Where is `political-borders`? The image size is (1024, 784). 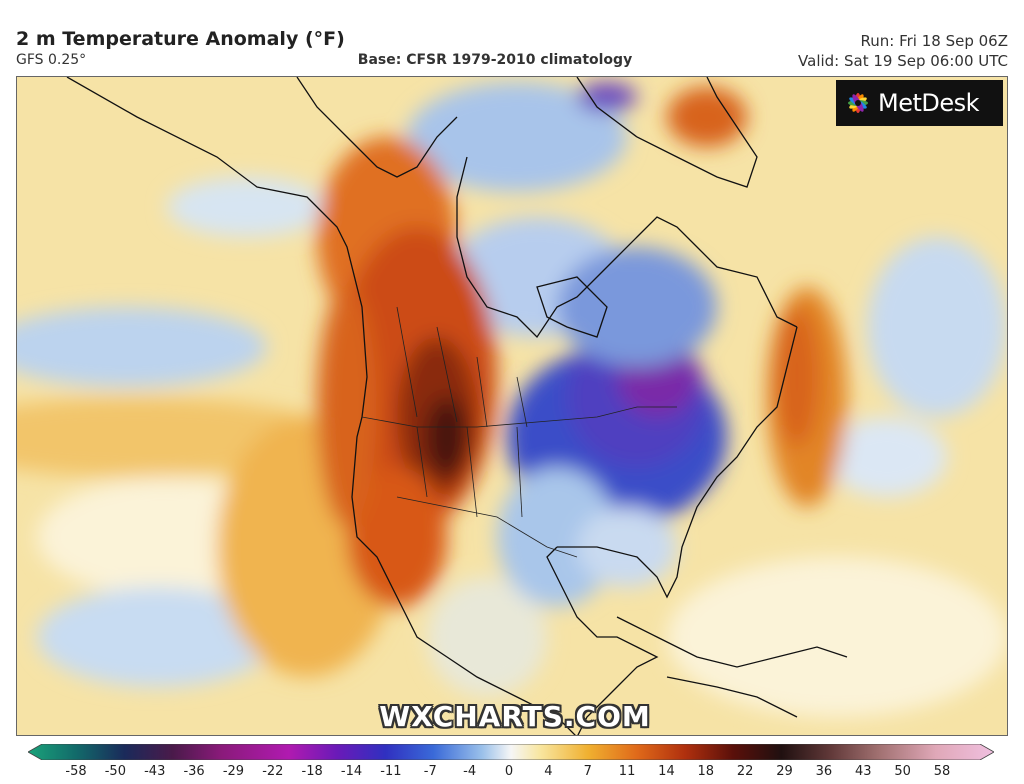
political-borders is located at coordinates (519, 432).